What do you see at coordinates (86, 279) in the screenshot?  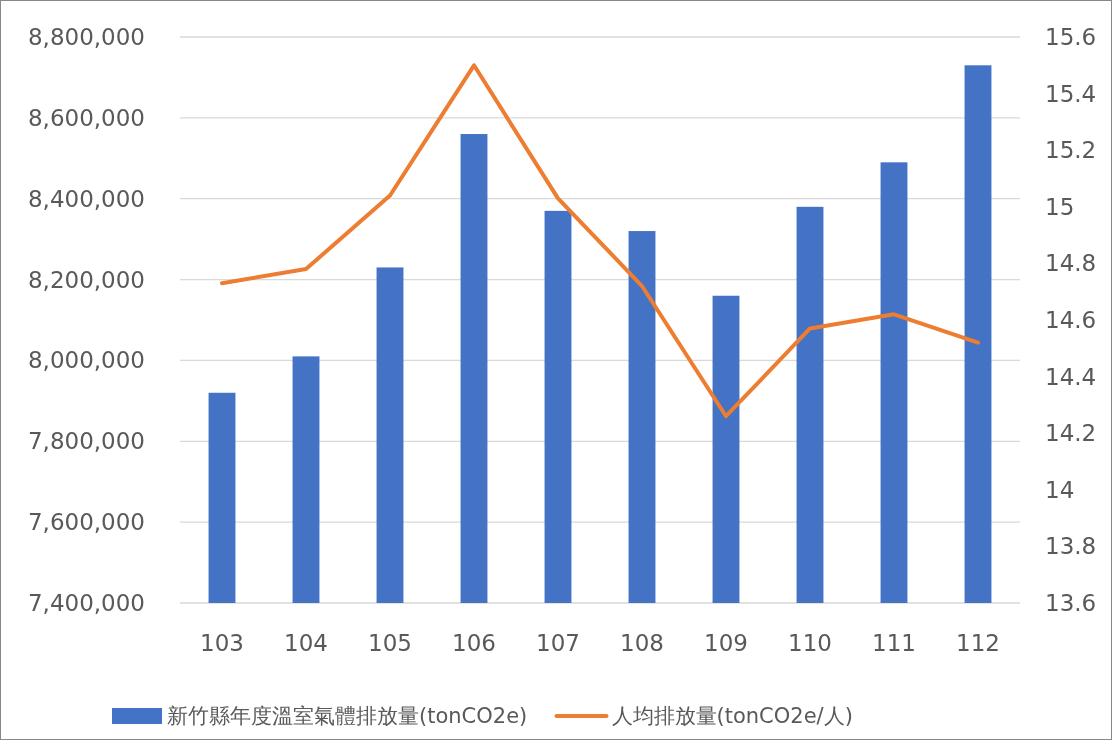 I see `y-tick-label: 8,200,000` at bounding box center [86, 279].